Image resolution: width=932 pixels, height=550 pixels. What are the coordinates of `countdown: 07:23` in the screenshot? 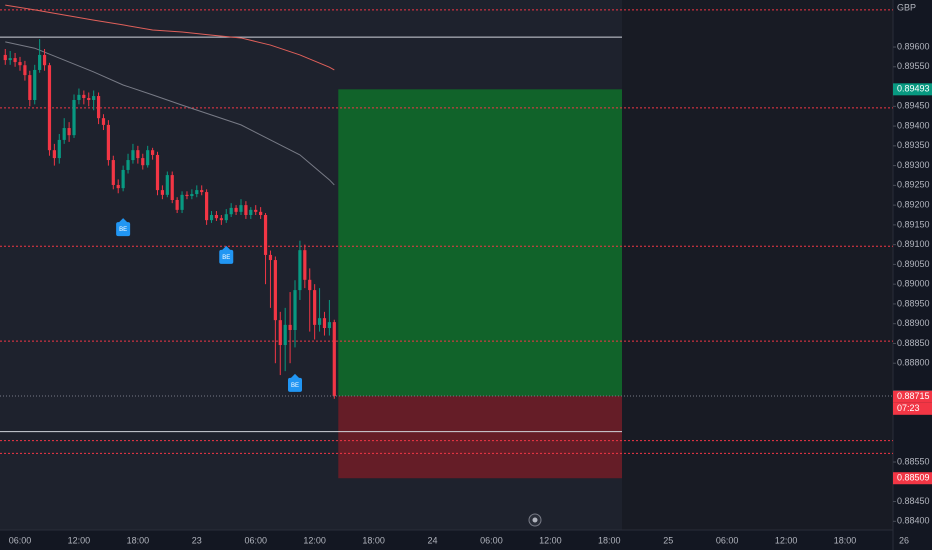 It's located at (908, 408).